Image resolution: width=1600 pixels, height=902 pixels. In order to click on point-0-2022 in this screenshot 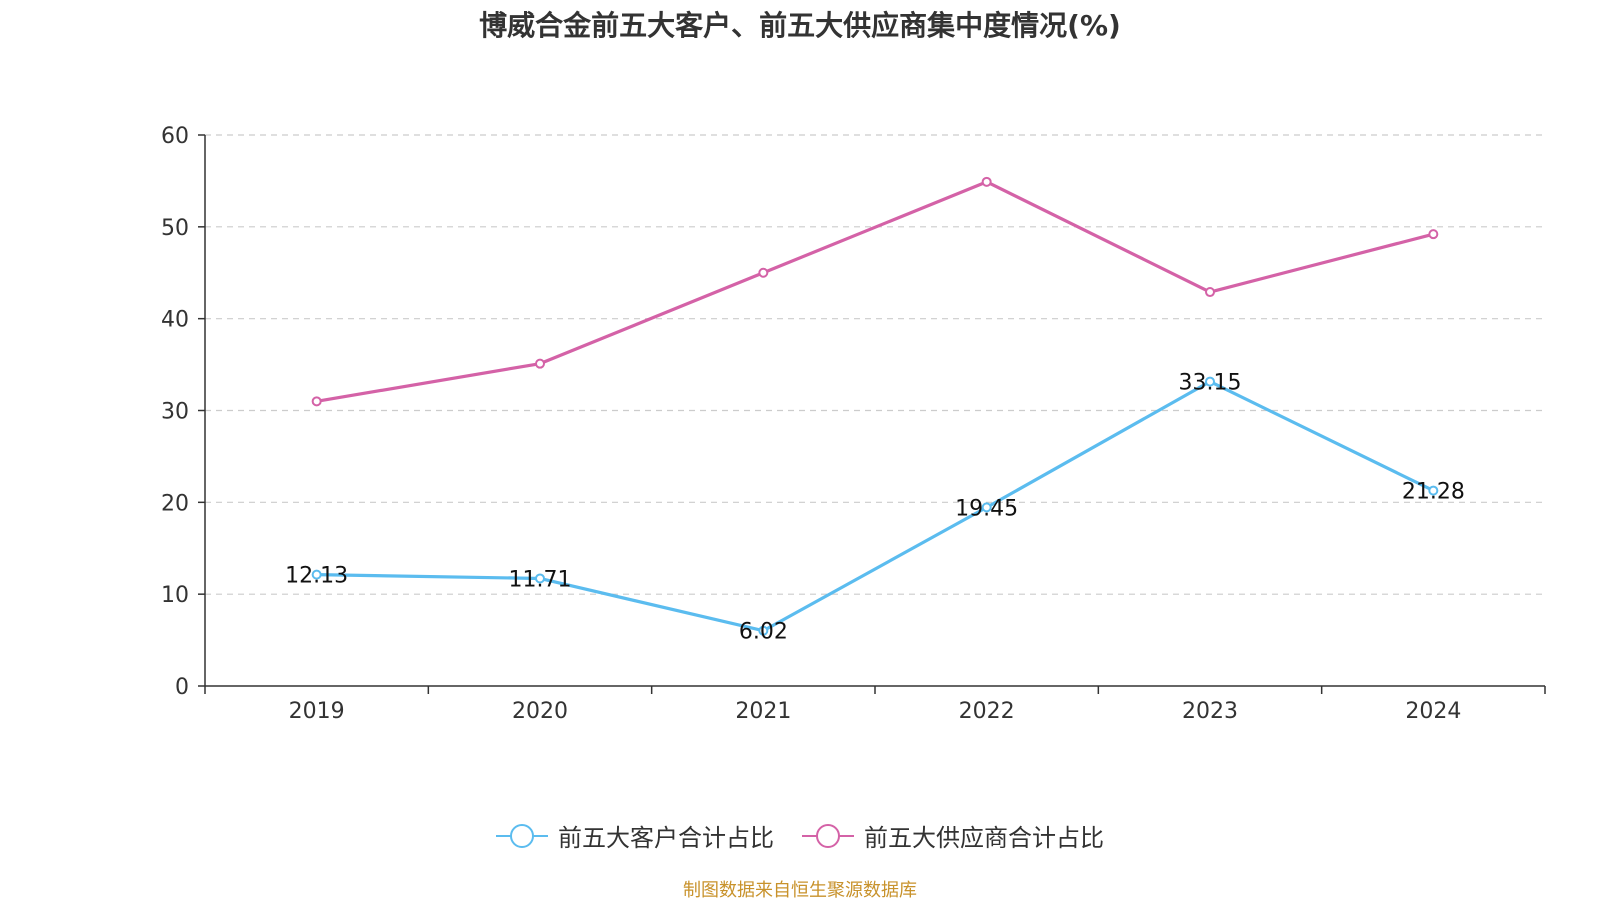, I will do `click(986, 507)`.